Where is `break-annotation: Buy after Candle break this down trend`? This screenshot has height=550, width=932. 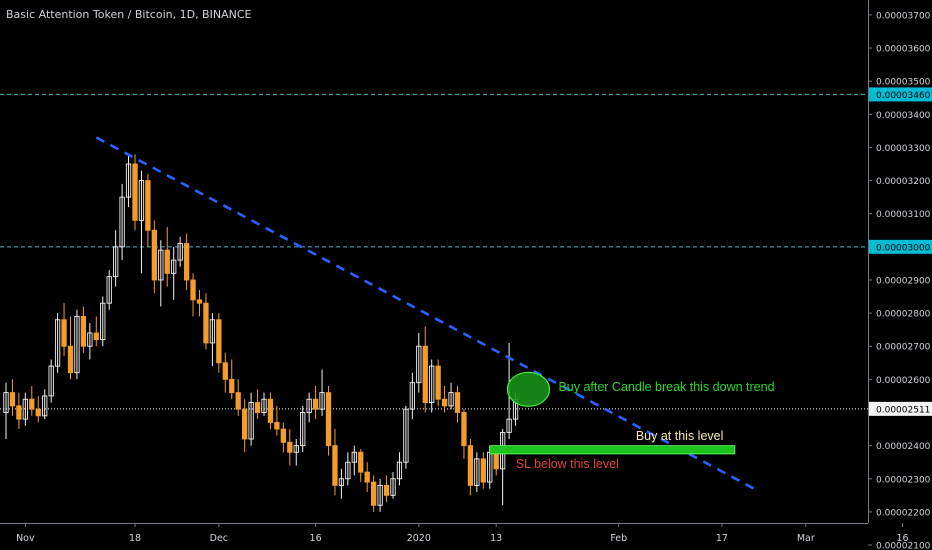
break-annotation: Buy after Candle break this down trend is located at coordinates (666, 387).